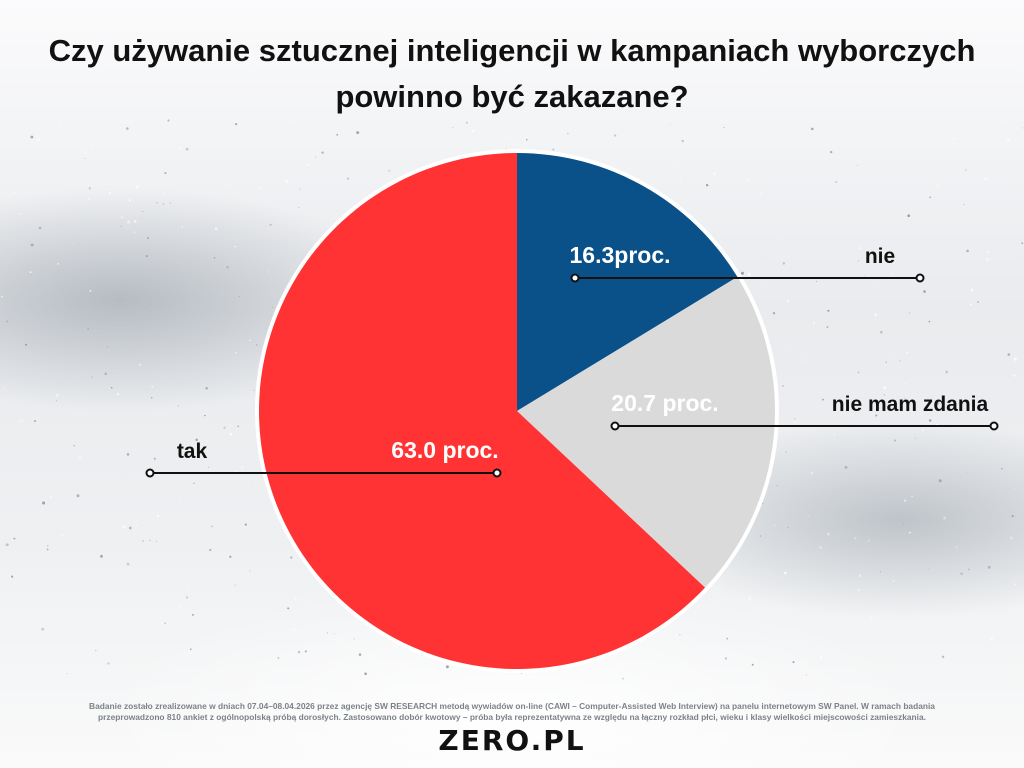  Describe the element at coordinates (880, 256) in the screenshot. I see `category-label-nie: nie` at that location.